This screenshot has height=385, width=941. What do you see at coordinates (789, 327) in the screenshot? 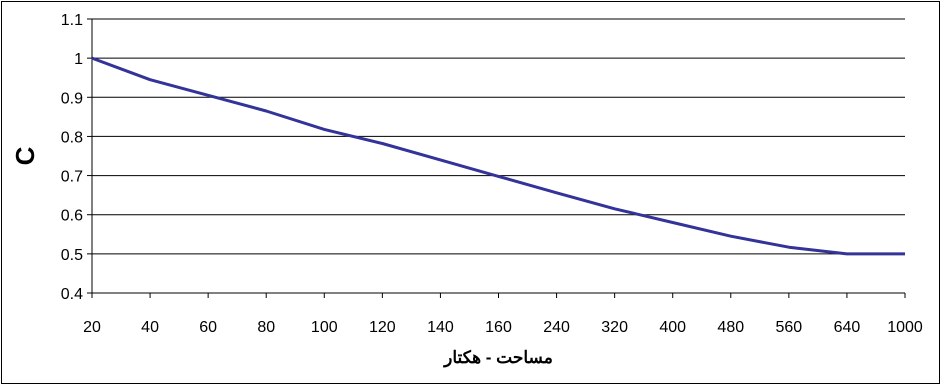
I see `x-tick-label: 560` at bounding box center [789, 327].